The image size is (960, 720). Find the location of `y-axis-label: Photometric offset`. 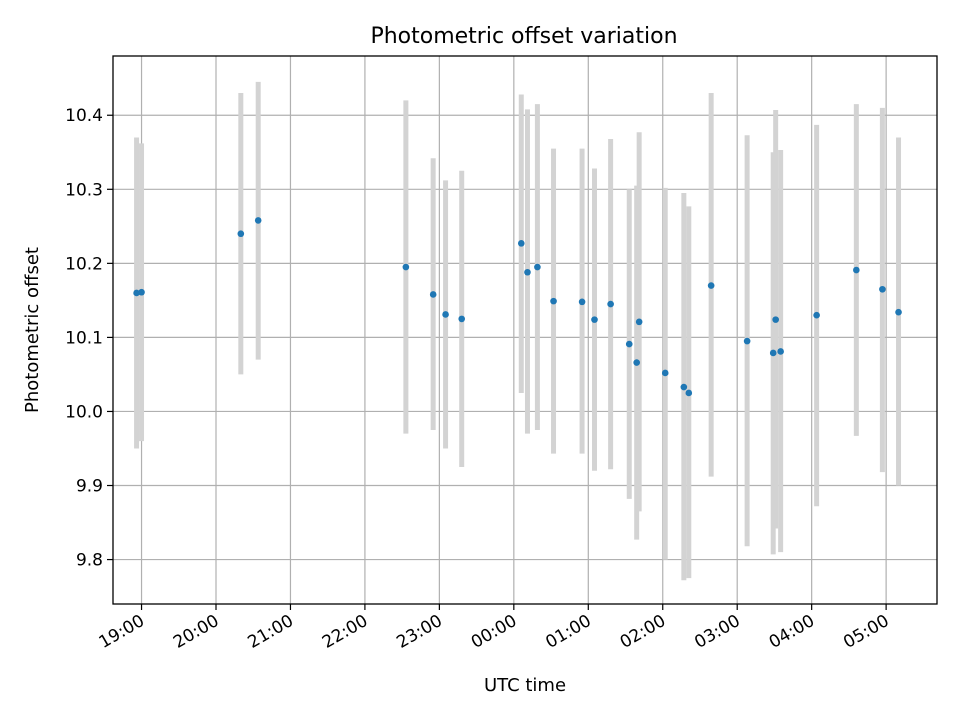

y-axis-label: Photometric offset is located at coordinates (32, 330).